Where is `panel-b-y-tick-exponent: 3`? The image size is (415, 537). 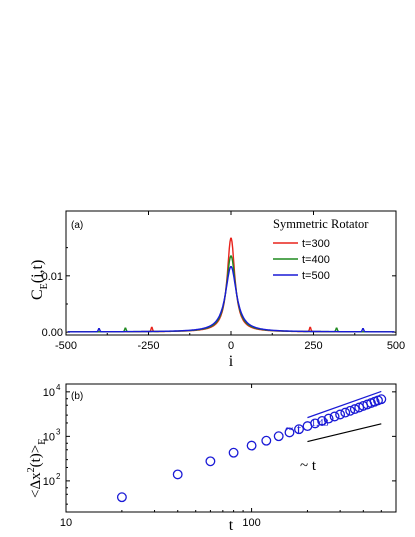
panel-b-y-tick-exponent: 3 is located at coordinates (58, 431).